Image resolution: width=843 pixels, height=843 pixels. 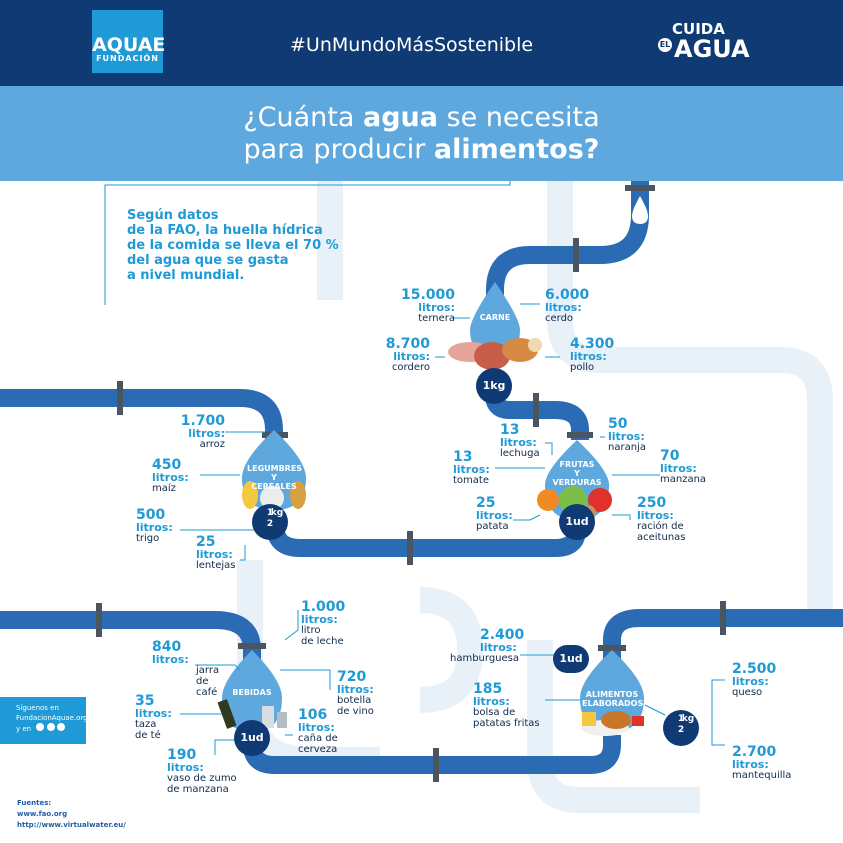 What do you see at coordinates (613, 699) in the screenshot?
I see `group-elaborados-name: ALIMENTOS ELABORADOS` at bounding box center [613, 699].